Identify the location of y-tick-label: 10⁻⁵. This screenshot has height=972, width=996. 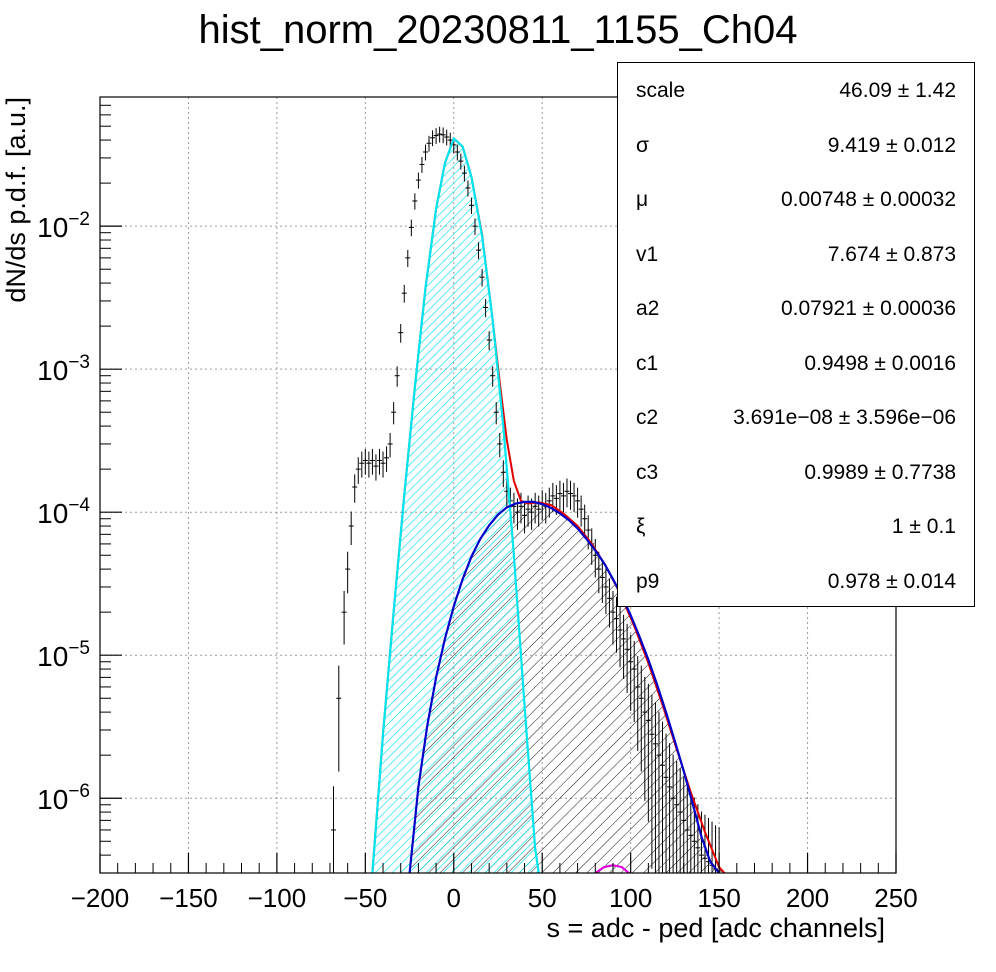
(63, 655).